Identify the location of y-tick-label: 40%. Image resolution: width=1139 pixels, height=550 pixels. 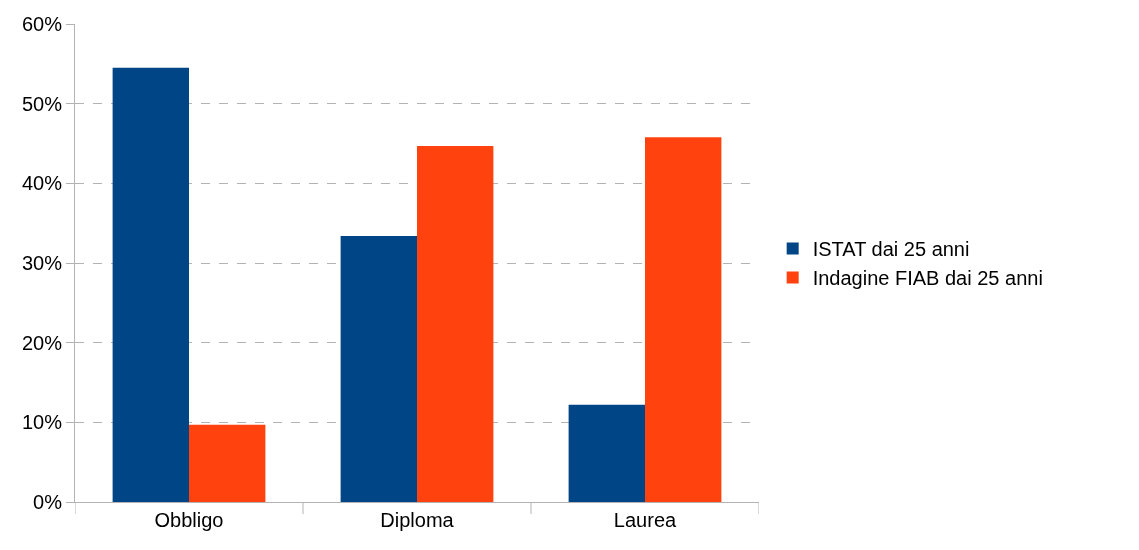
(42, 183).